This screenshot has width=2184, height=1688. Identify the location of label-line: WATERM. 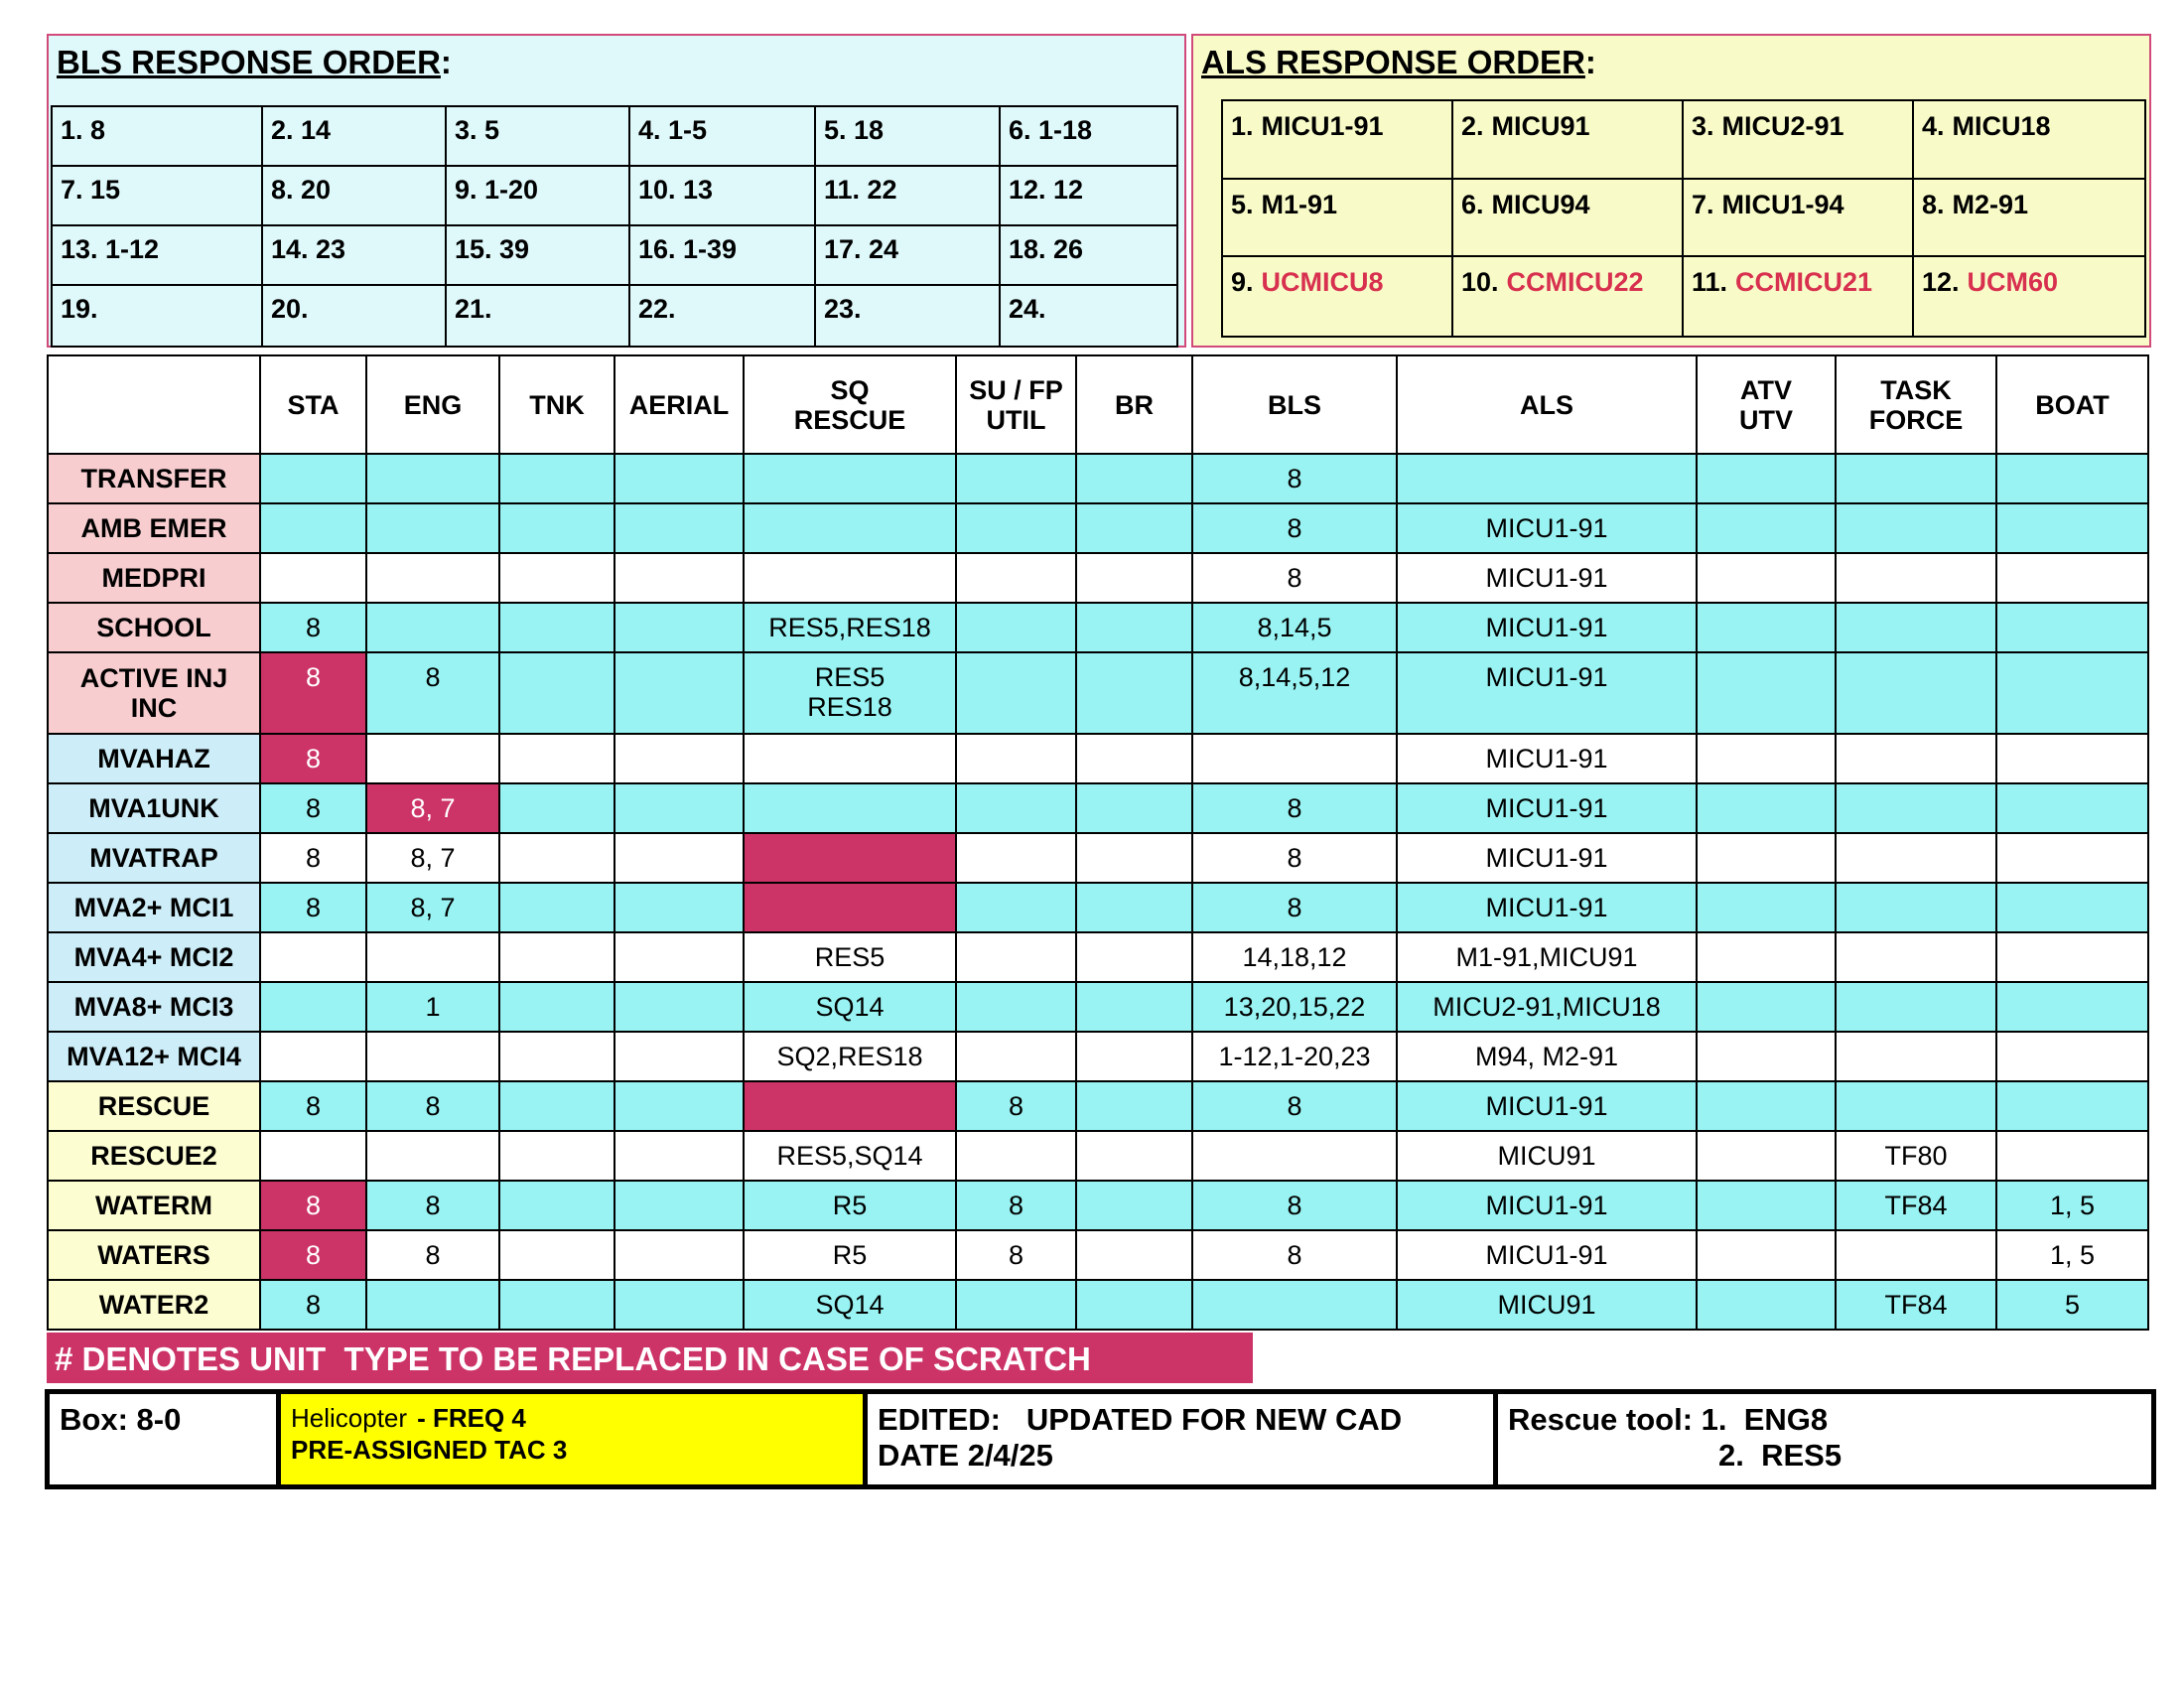
(153, 1205).